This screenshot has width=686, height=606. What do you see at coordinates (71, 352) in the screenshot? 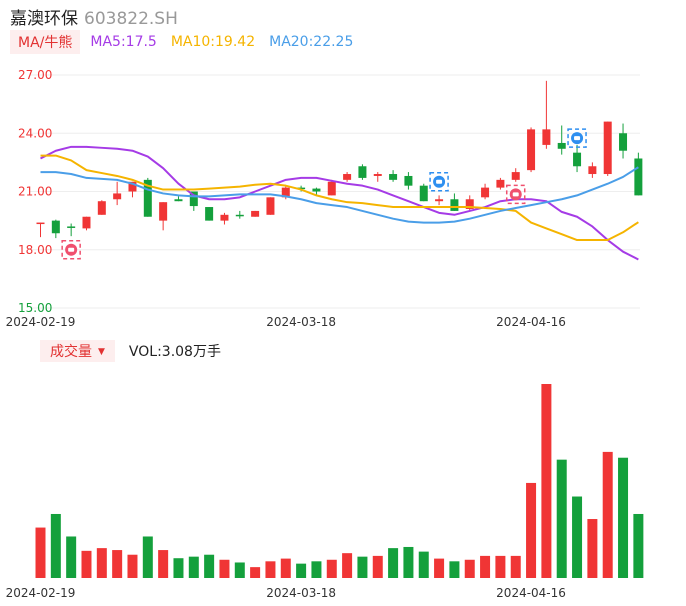
I see `volume-indicator-label: 成交量` at bounding box center [71, 352].